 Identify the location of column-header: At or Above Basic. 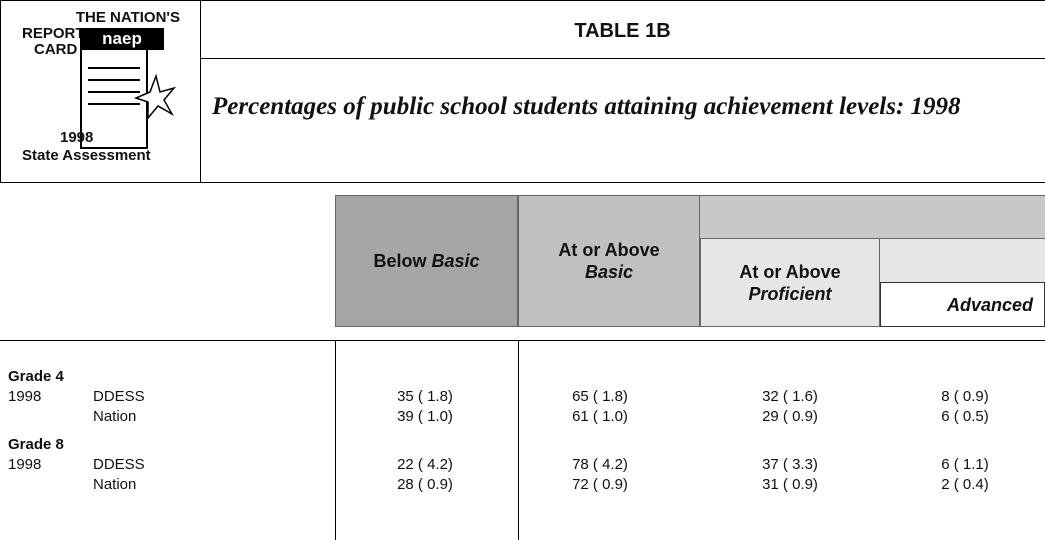
(609, 261).